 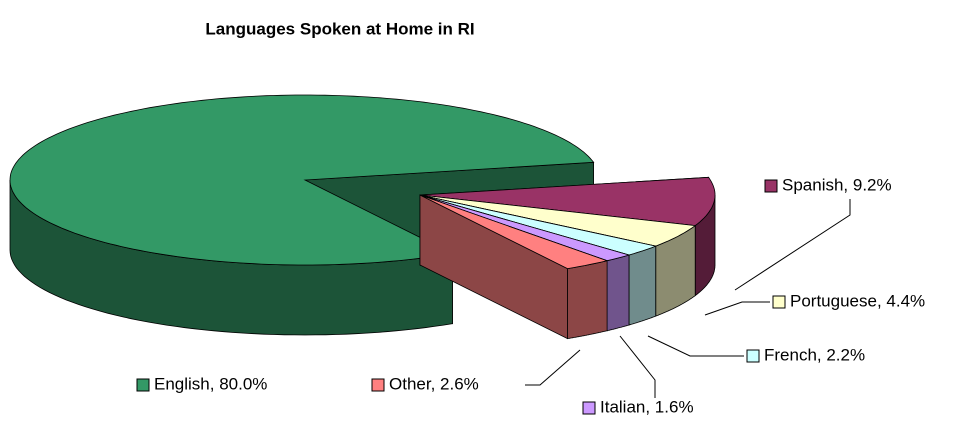 What do you see at coordinates (339, 28) in the screenshot?
I see `chart-title: Languages Spoken at Home in RI` at bounding box center [339, 28].